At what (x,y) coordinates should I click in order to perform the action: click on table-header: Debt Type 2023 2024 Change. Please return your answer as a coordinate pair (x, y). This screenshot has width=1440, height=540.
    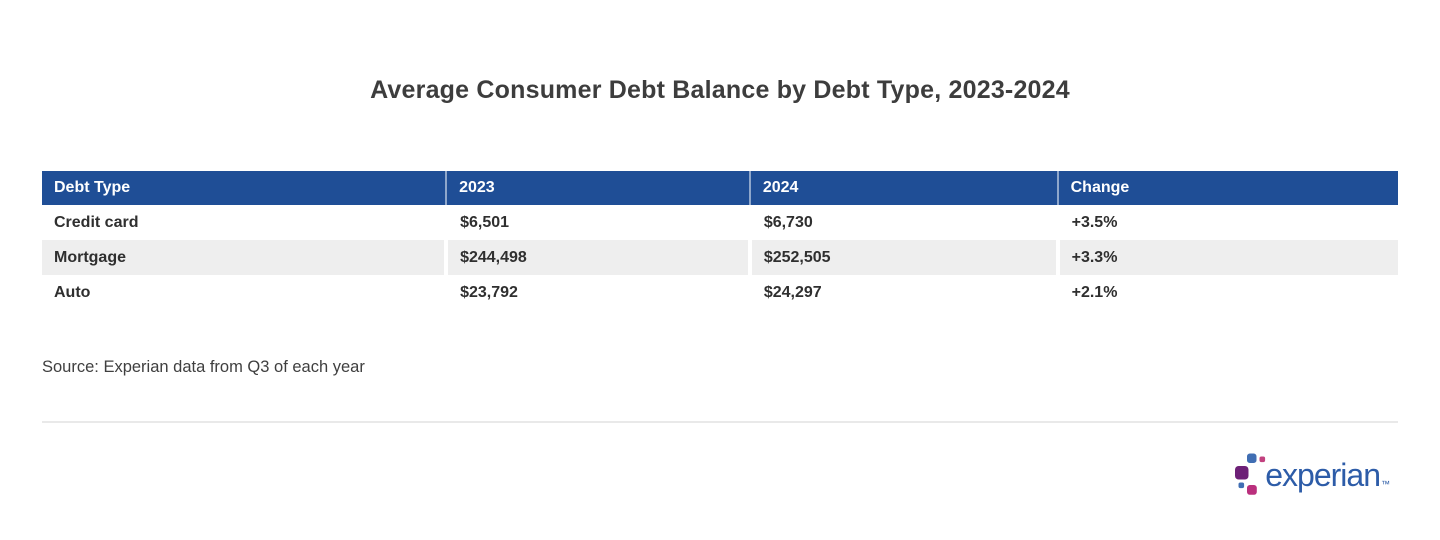
    Looking at the image, I should click on (720, 188).